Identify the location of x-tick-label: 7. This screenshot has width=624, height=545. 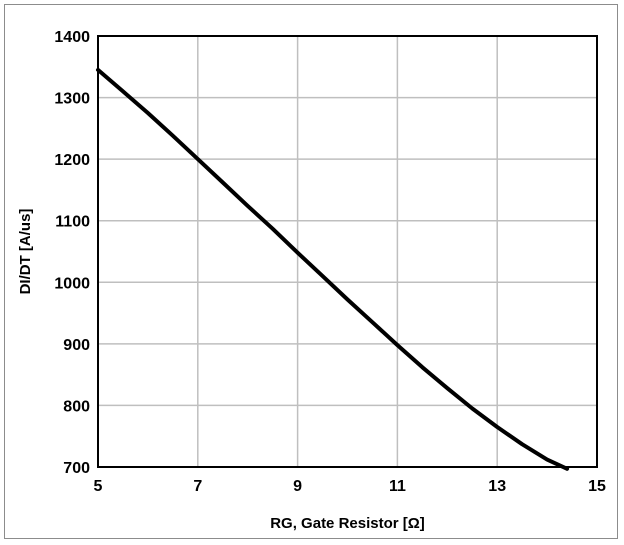
(197, 486).